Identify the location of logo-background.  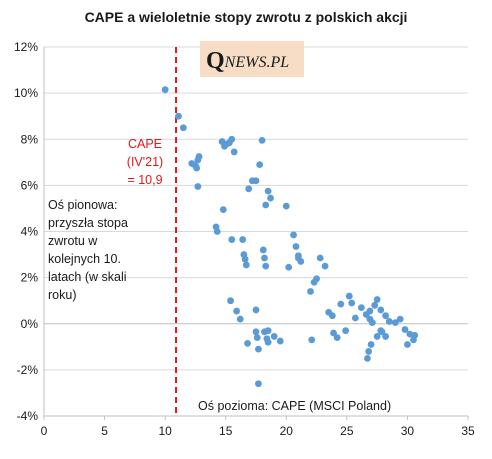
(252, 59).